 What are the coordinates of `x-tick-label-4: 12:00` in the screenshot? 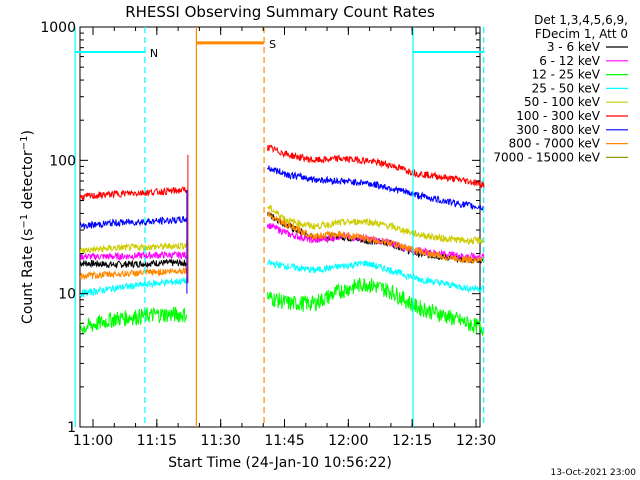 It's located at (348, 441).